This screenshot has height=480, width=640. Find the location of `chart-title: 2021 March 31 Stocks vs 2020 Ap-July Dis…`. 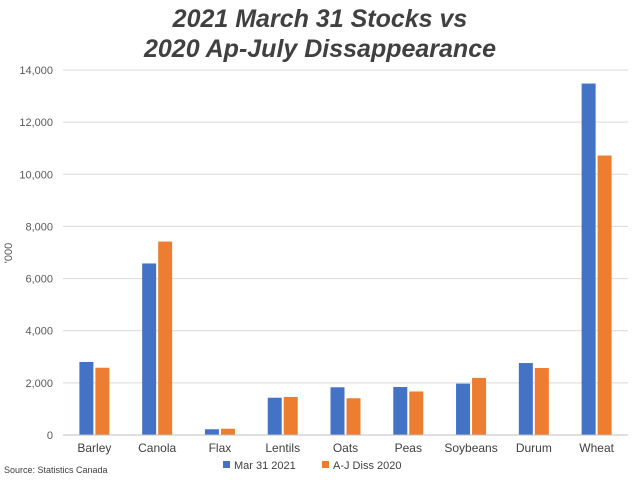

chart-title: 2021 March 31 Stocks vs 2020 Ap-July Dis… is located at coordinates (320, 34).